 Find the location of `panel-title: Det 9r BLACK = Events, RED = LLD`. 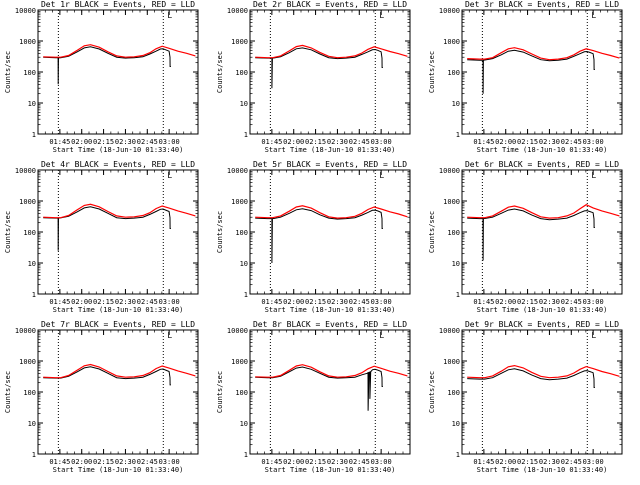

panel-title: Det 9r BLACK = Events, RED = LLD is located at coordinates (542, 324).